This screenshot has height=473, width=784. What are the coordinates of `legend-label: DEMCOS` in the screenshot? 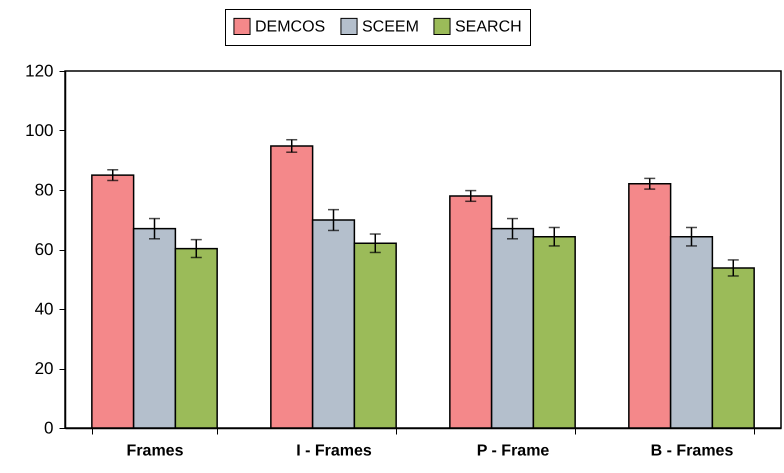 It's located at (290, 27).